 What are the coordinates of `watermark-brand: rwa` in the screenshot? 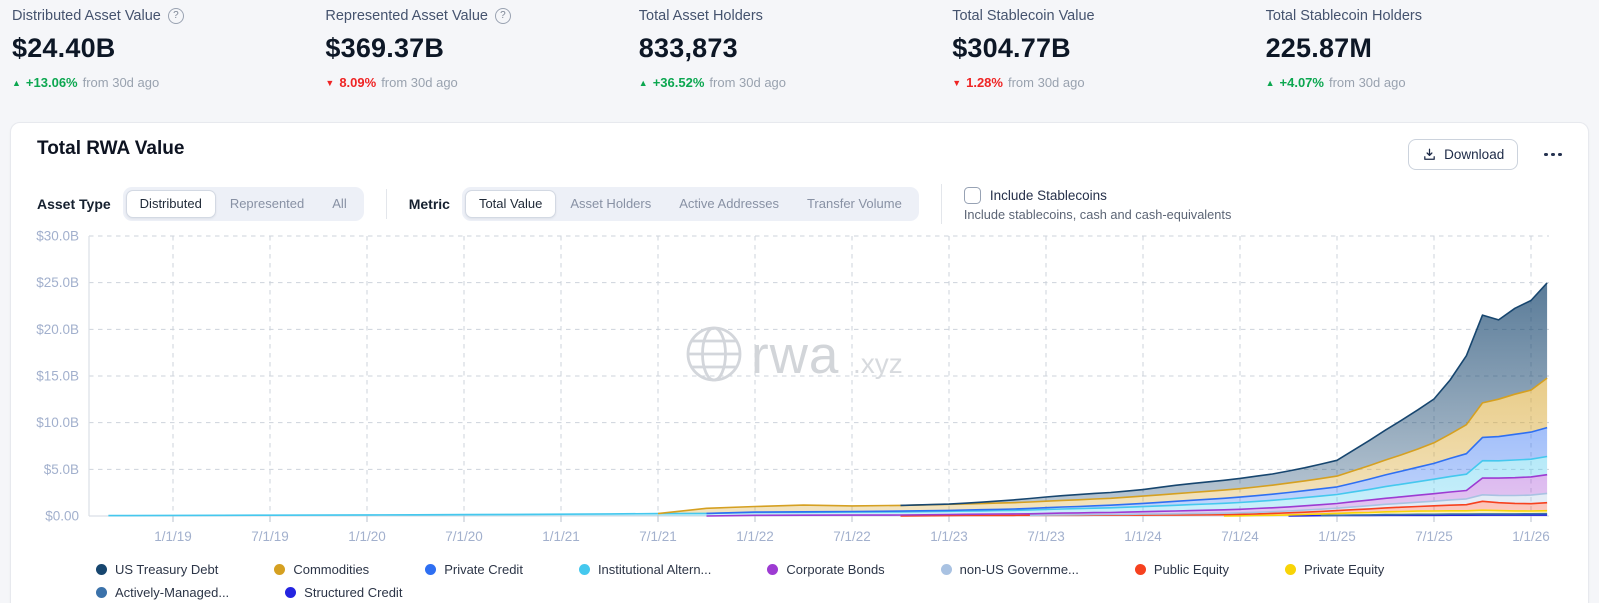 It's located at (795, 355).